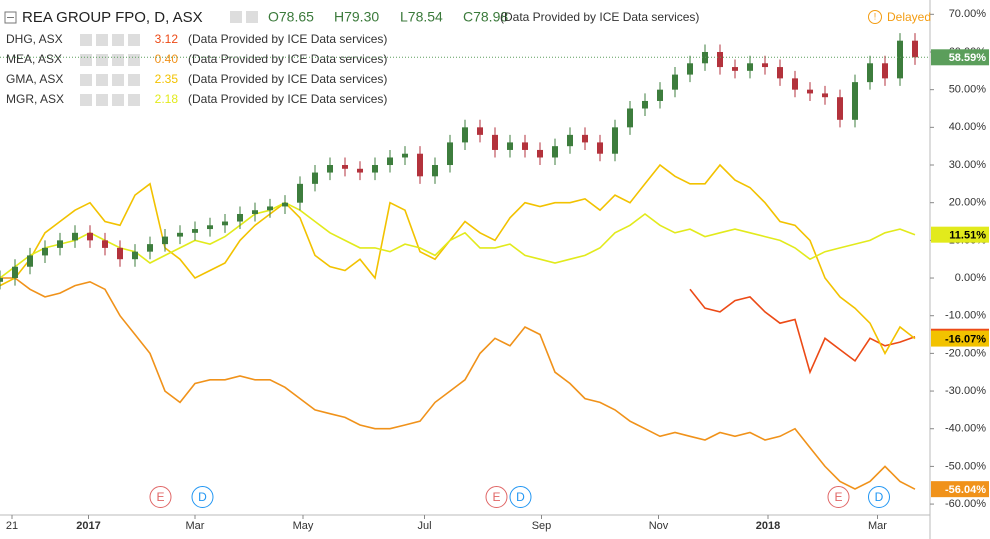 This screenshot has height=539, width=990. What do you see at coordinates (252, 17) in the screenshot?
I see `settings-button` at bounding box center [252, 17].